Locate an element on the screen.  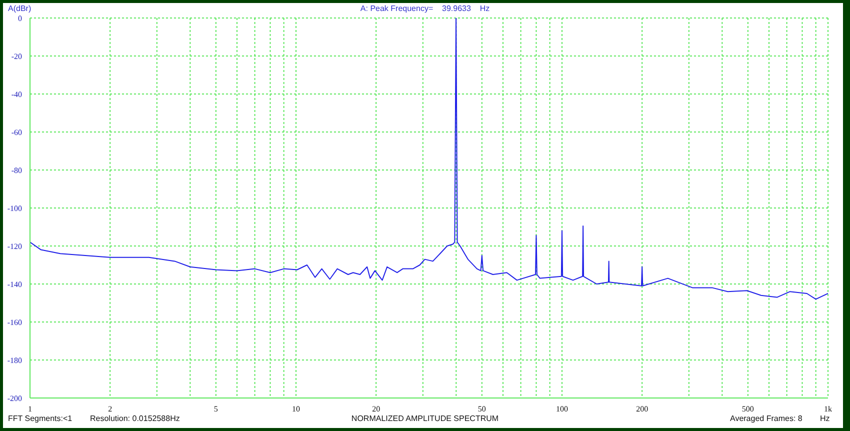
y-tick-label: 0 is located at coordinates (20, 18).